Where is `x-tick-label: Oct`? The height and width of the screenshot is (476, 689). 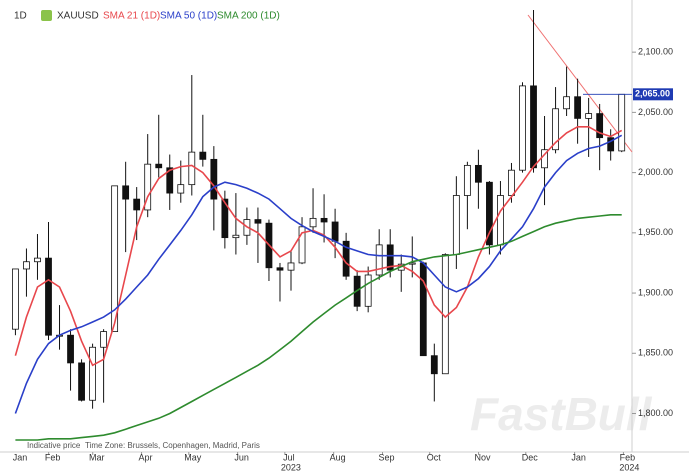 x-tick-label: Oct is located at coordinates (434, 457).